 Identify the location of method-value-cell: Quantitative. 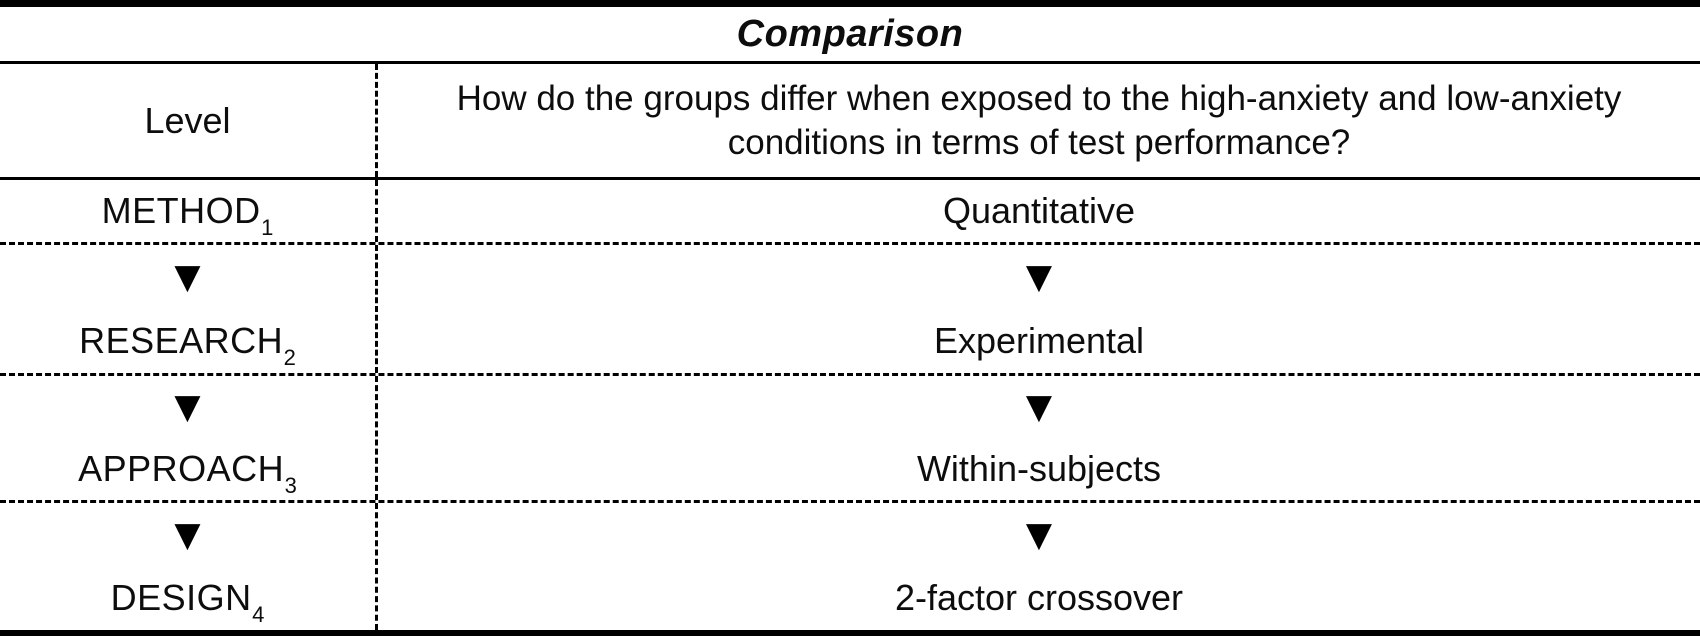
(1039, 211).